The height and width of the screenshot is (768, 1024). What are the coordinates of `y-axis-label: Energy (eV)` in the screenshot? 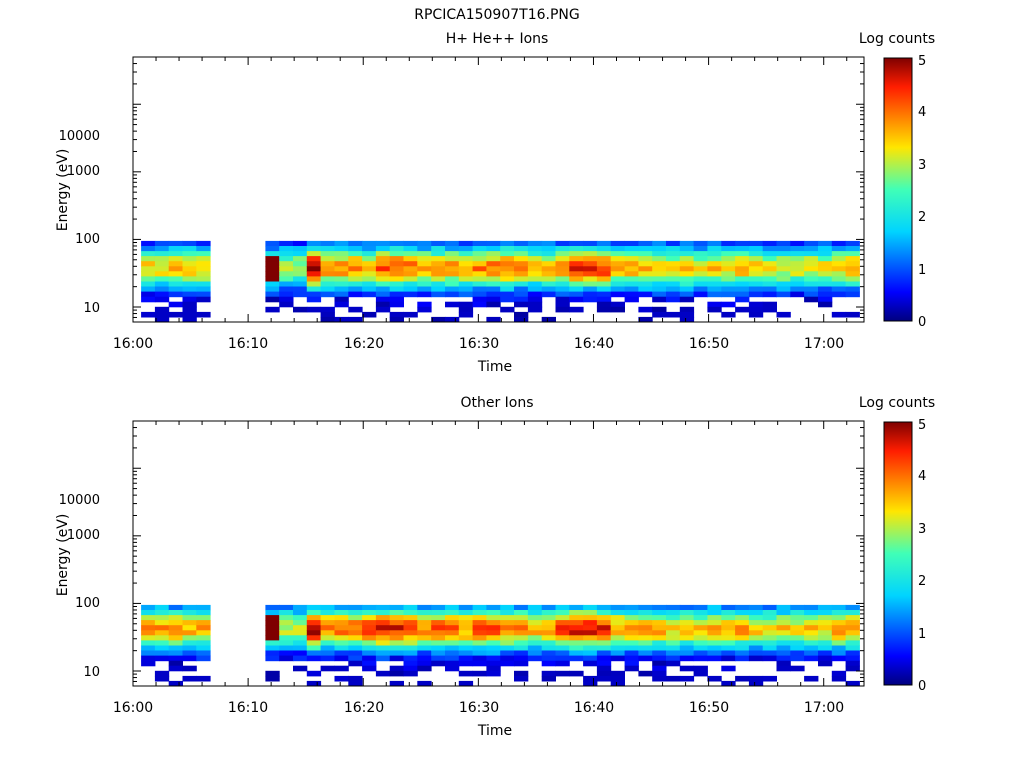 It's located at (63, 190).